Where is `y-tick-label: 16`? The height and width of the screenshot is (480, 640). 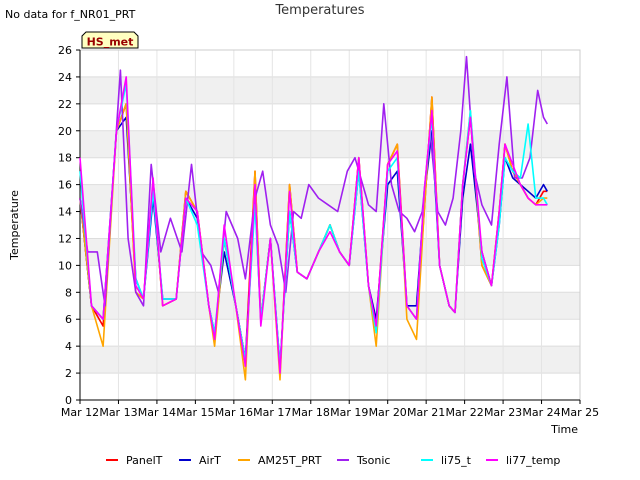 y-tick-label: 16 is located at coordinates (65, 185).